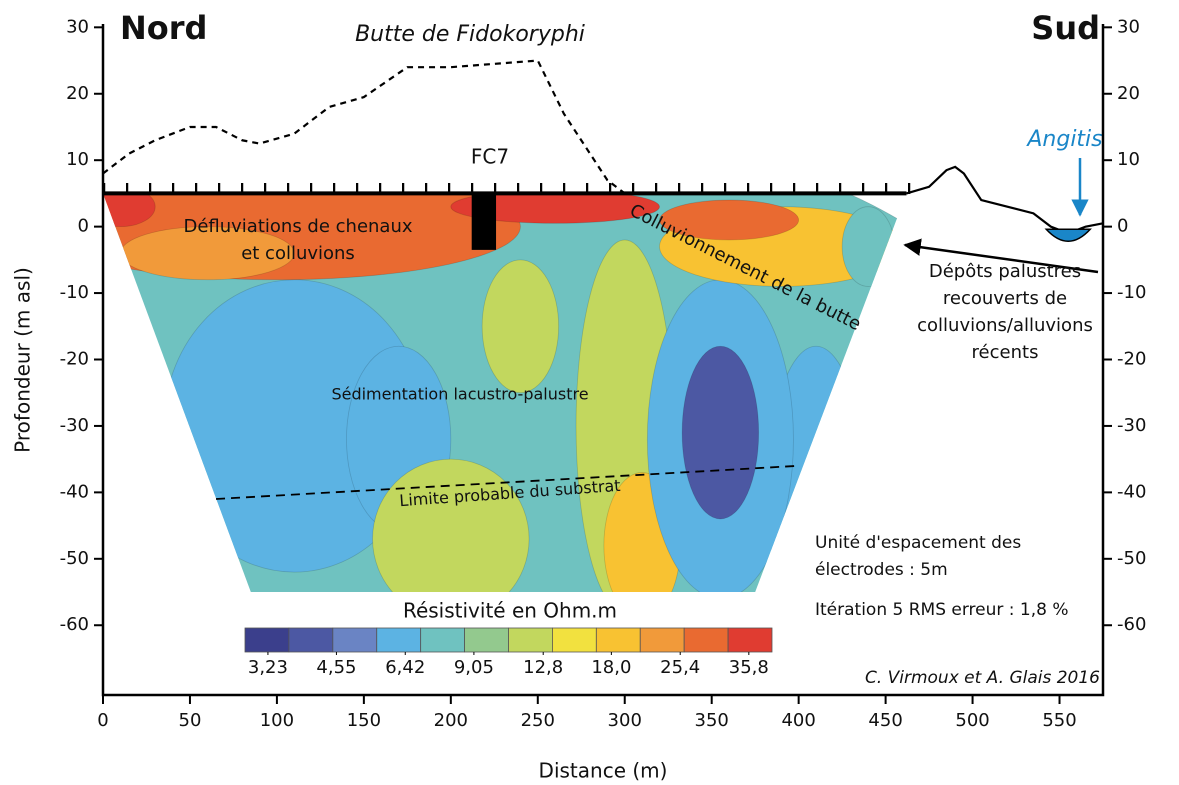 The height and width of the screenshot is (785, 1179). I want to click on colorbar-tick-label: 12,8, so click(543, 667).